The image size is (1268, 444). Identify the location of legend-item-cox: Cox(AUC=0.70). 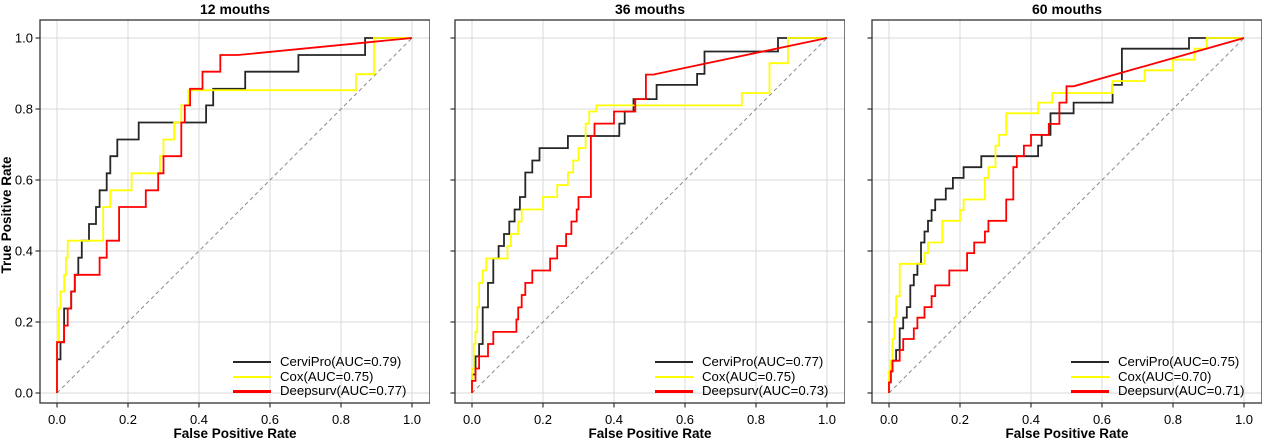
(1157, 376).